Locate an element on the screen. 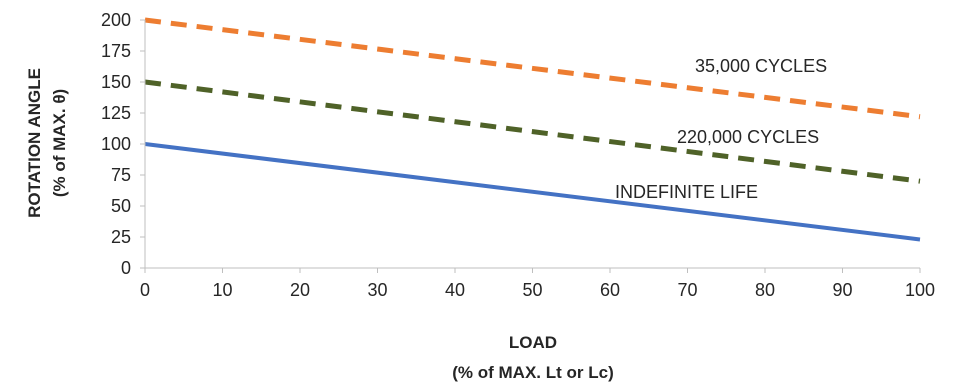 Image resolution: width=958 pixels, height=388 pixels. y-tick-label: 50 is located at coordinates (121, 206).